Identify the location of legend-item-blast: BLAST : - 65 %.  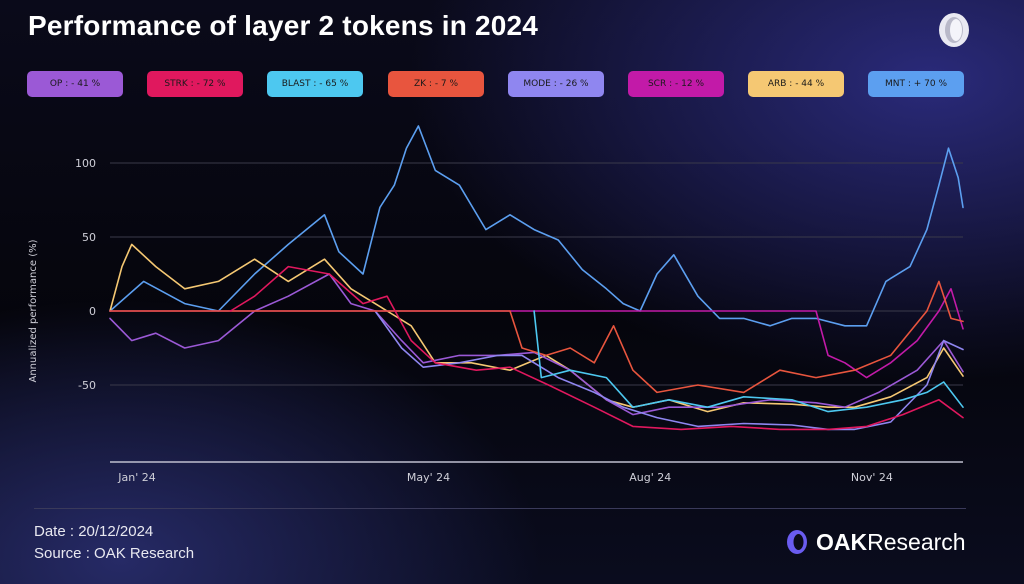
(315, 84).